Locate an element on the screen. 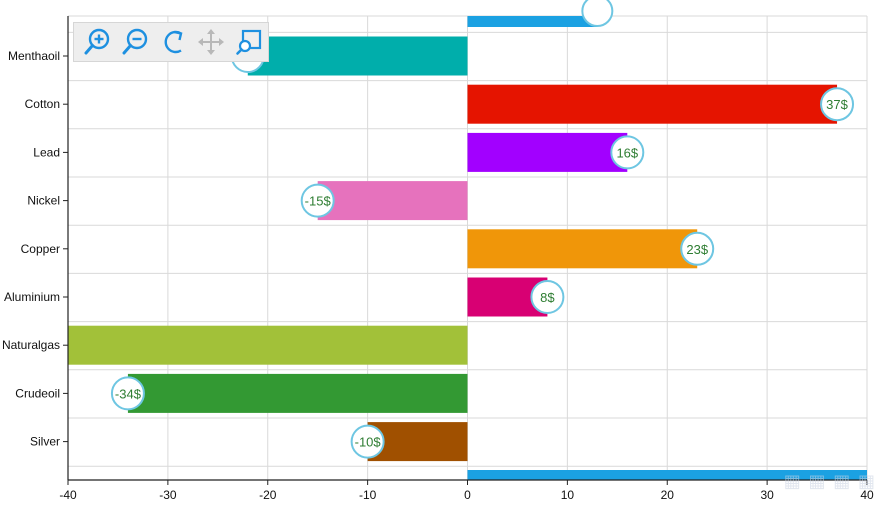 Image resolution: width=890 pixels, height=510 pixels. bar-crudeoil is located at coordinates (297, 393).